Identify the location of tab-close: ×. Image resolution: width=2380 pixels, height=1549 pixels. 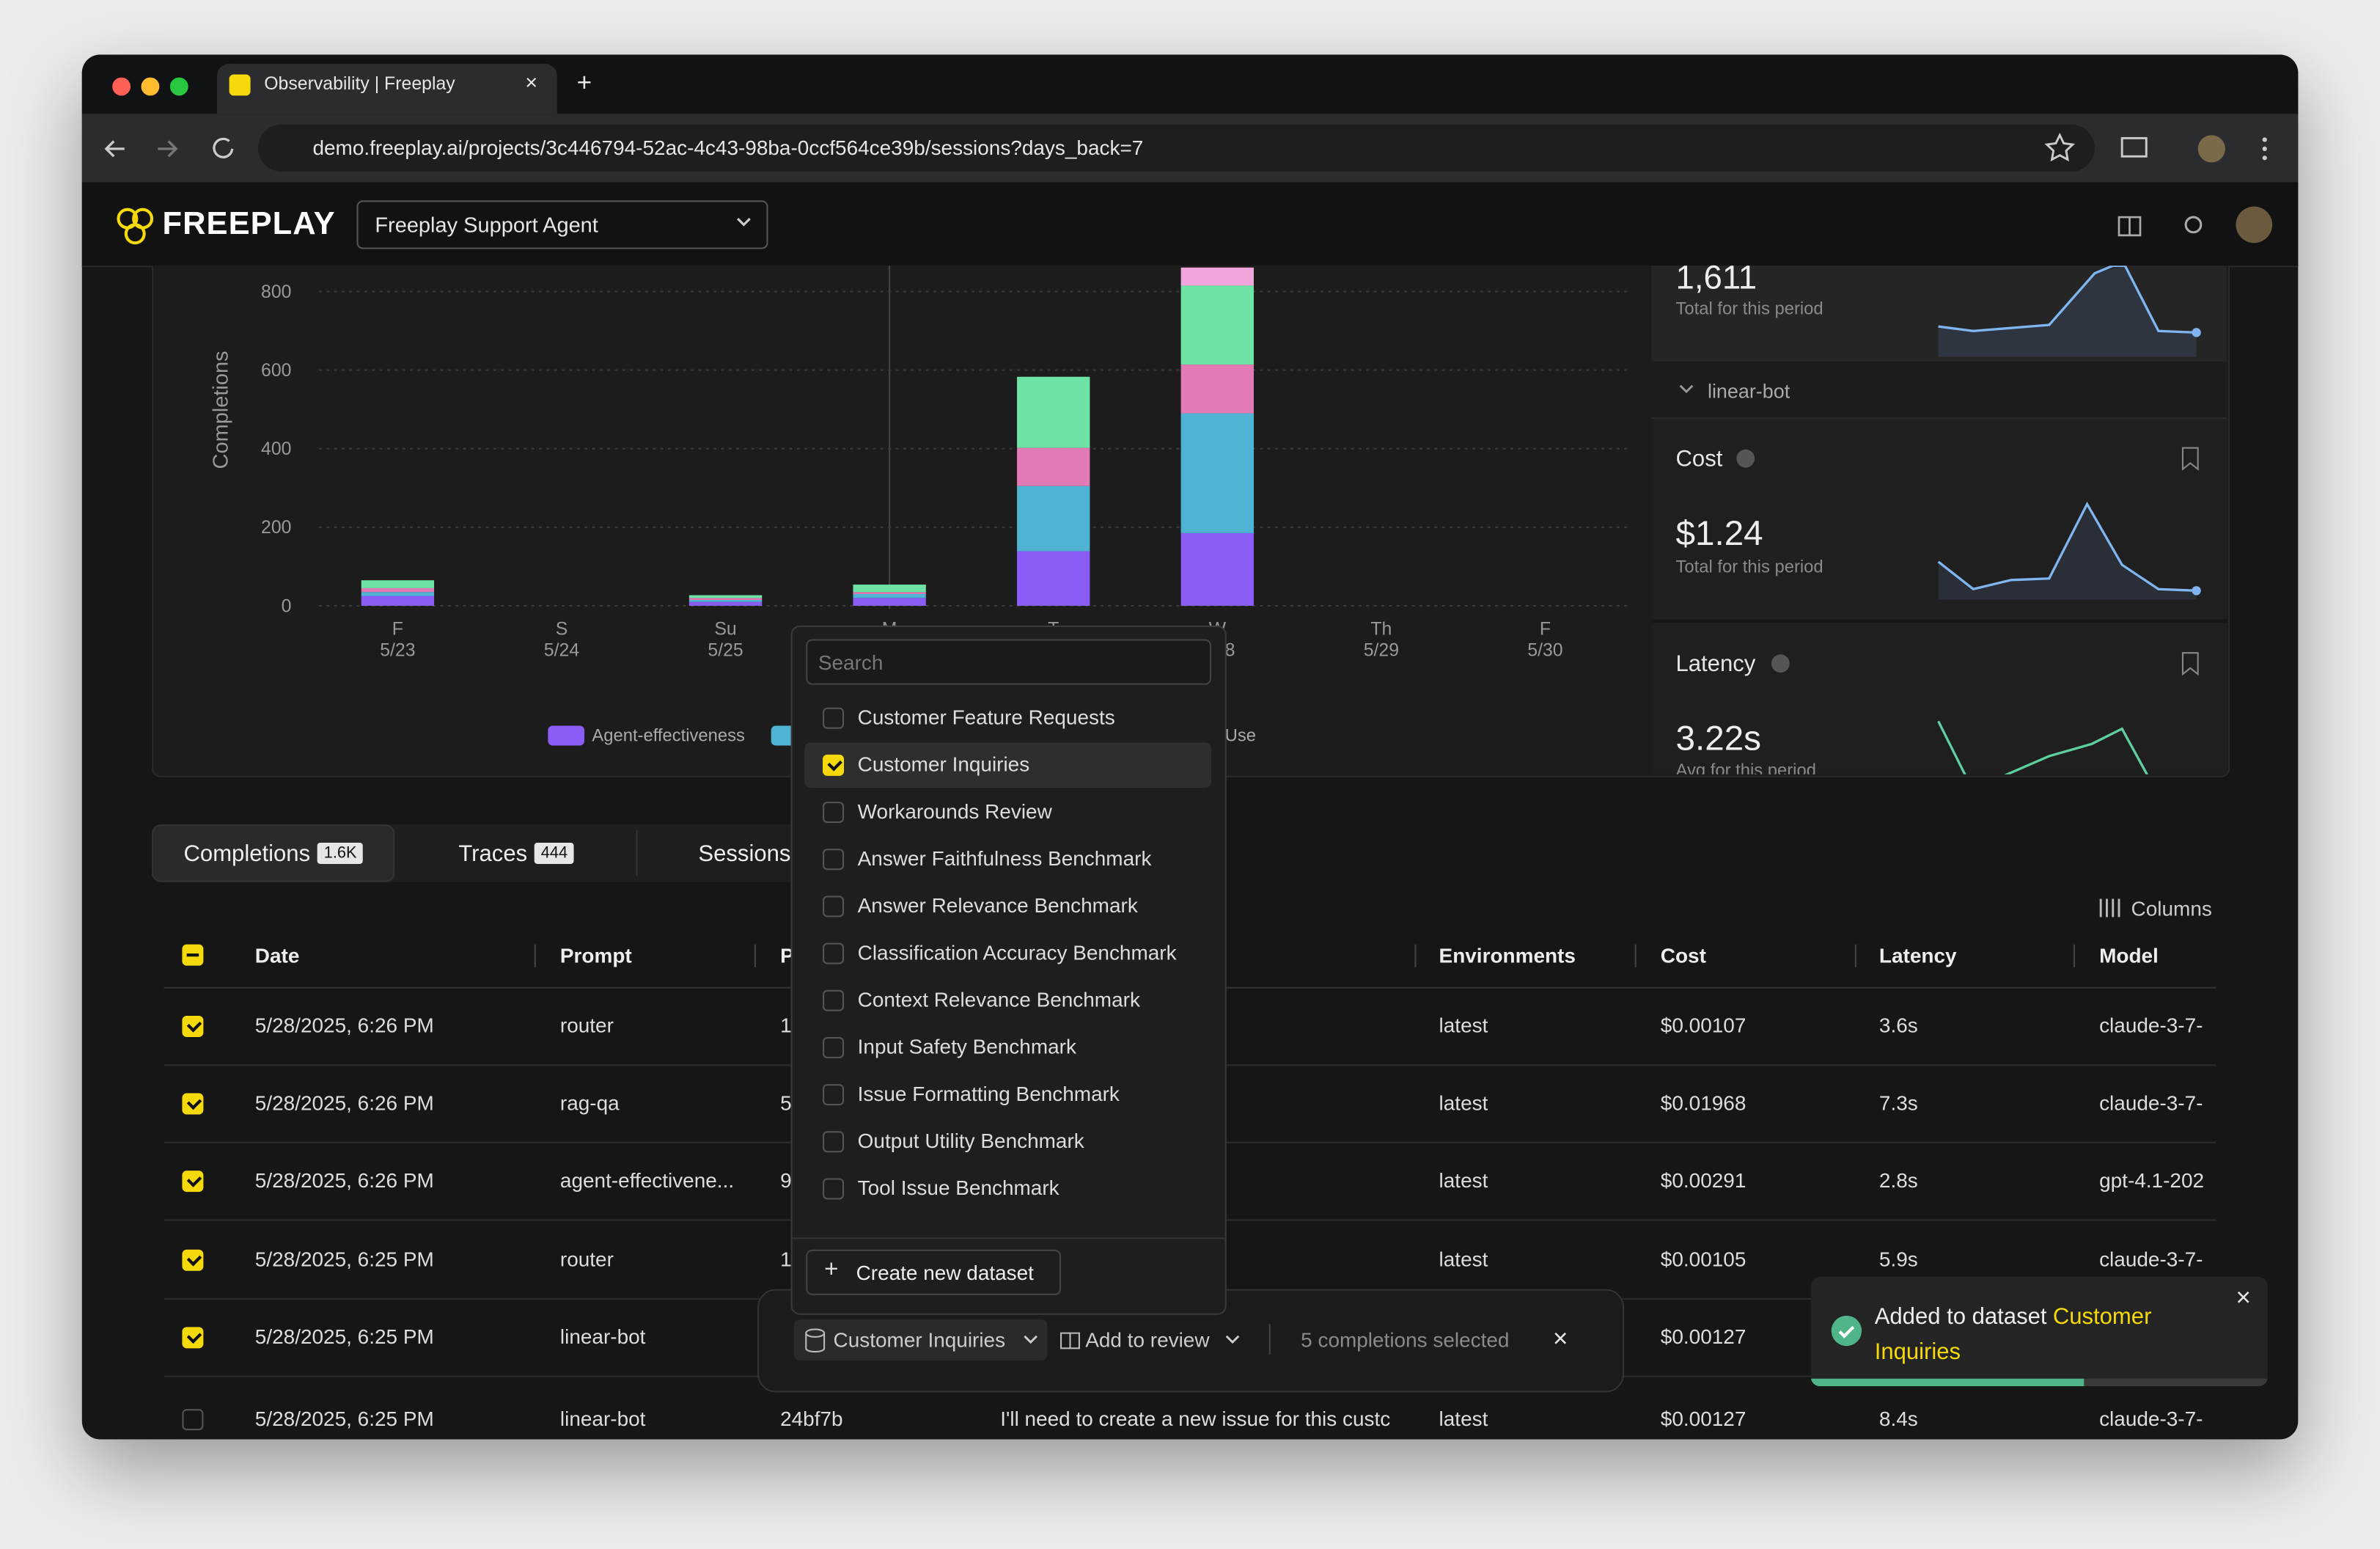
(532, 82).